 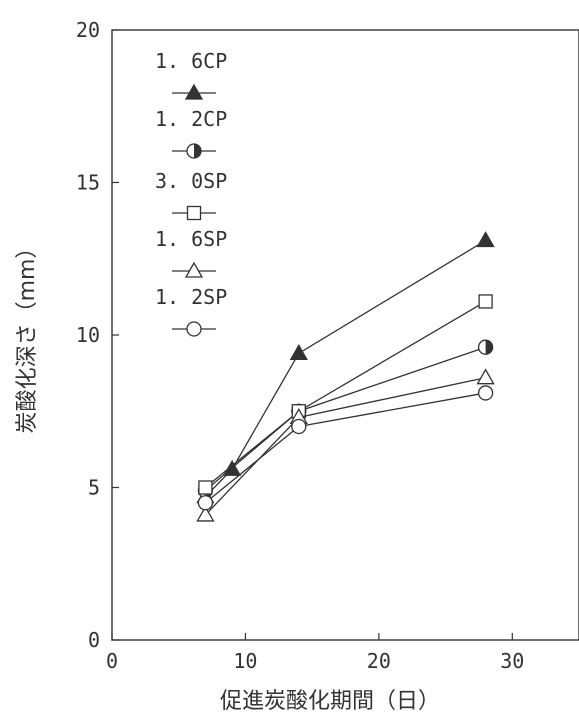 I want to click on legend-label: 1. 6CP, so click(x=191, y=61).